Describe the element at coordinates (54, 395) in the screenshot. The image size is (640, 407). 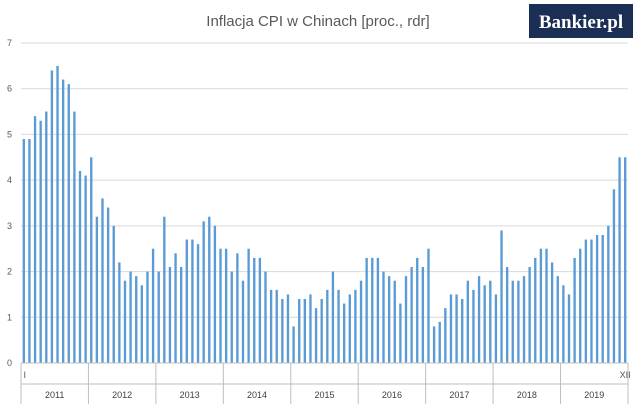
I see `year-label: 2011` at that location.